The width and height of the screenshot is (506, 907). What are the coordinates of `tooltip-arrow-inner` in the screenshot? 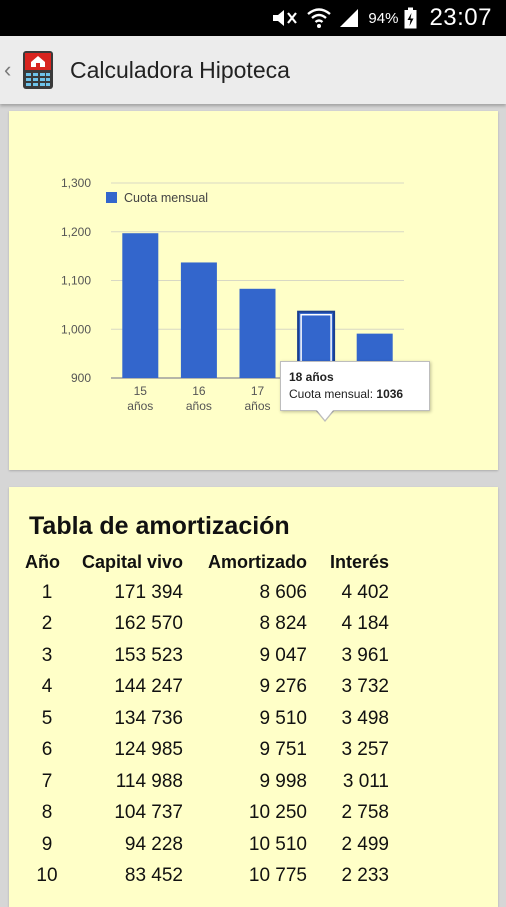 It's located at (325, 414).